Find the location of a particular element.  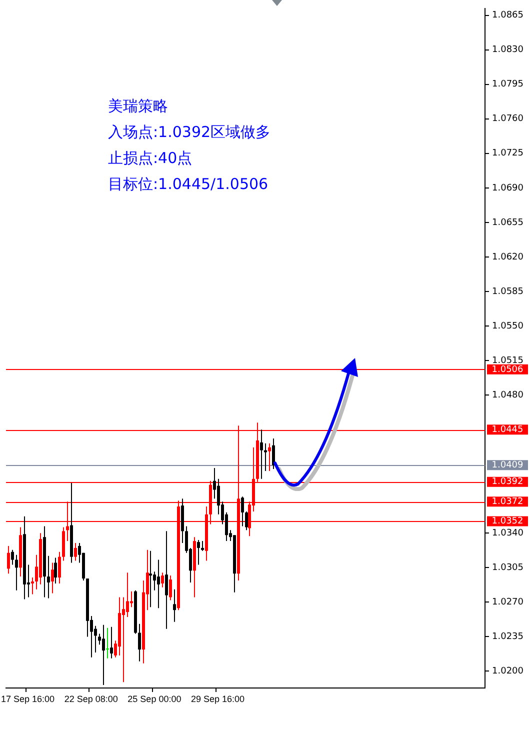

y-tick-label: 1.0865 is located at coordinates (508, 15).